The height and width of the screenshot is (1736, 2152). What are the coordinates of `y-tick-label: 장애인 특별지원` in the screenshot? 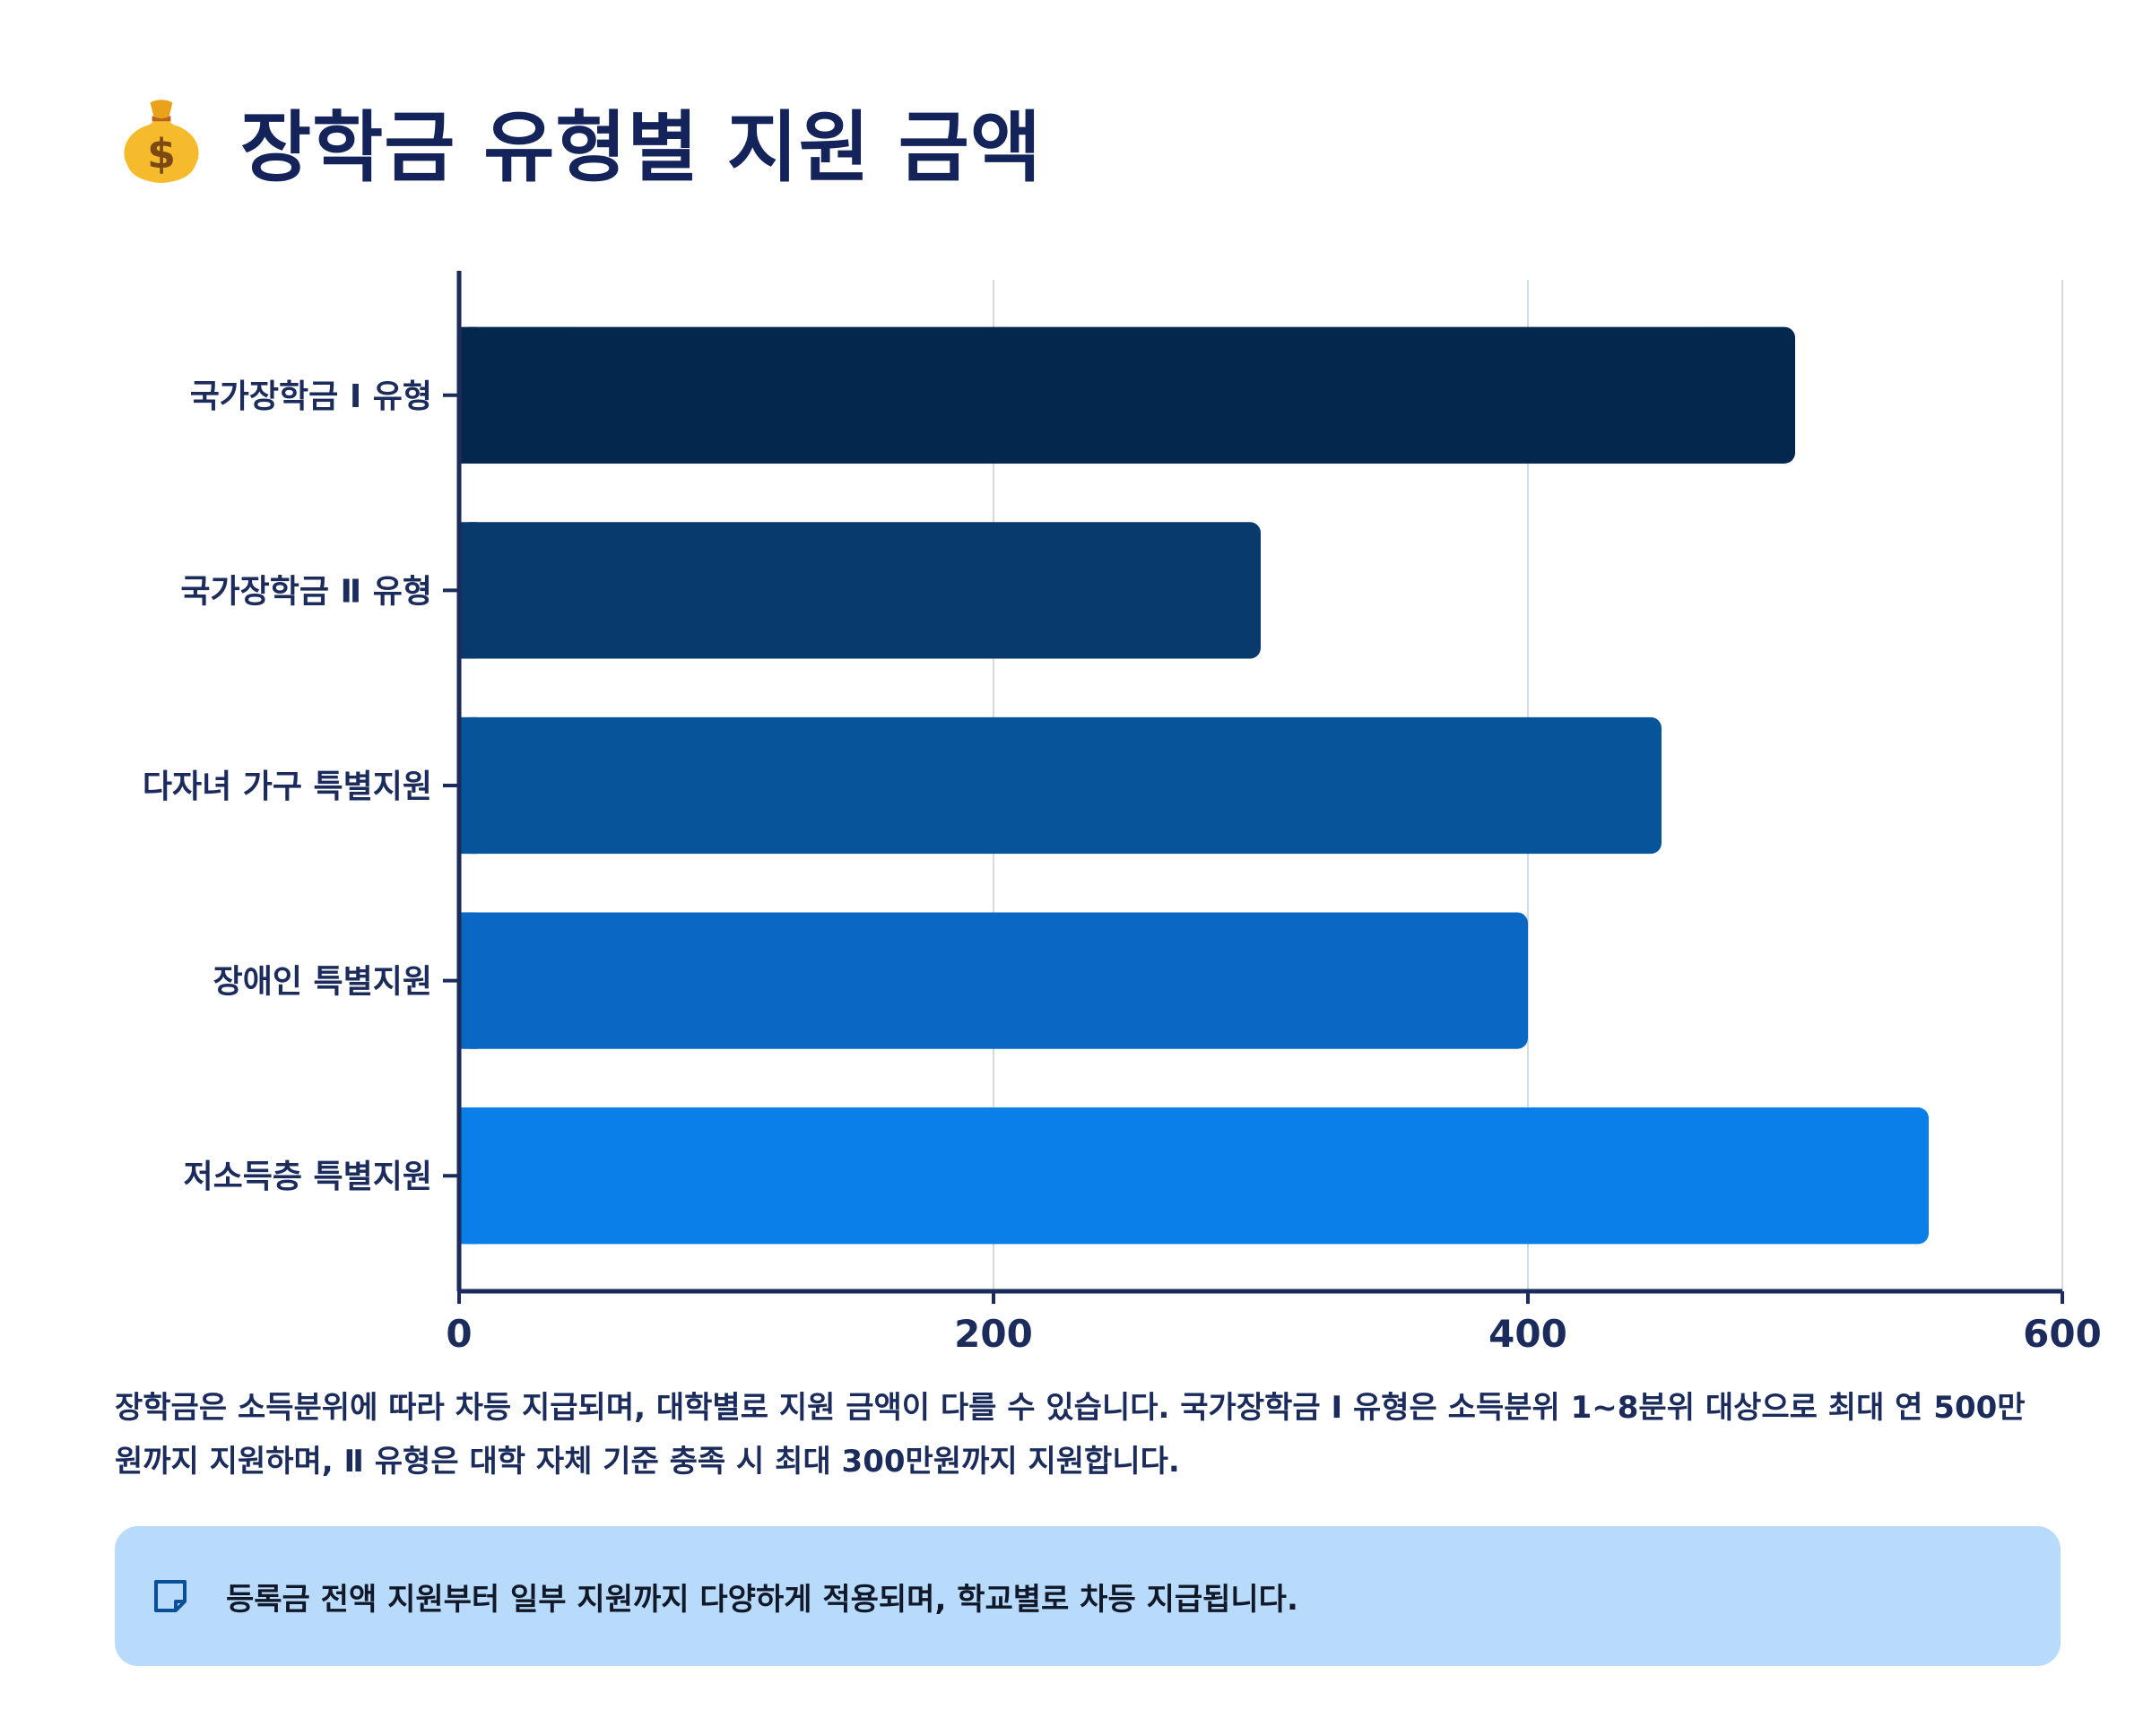 It's located at (322, 983).